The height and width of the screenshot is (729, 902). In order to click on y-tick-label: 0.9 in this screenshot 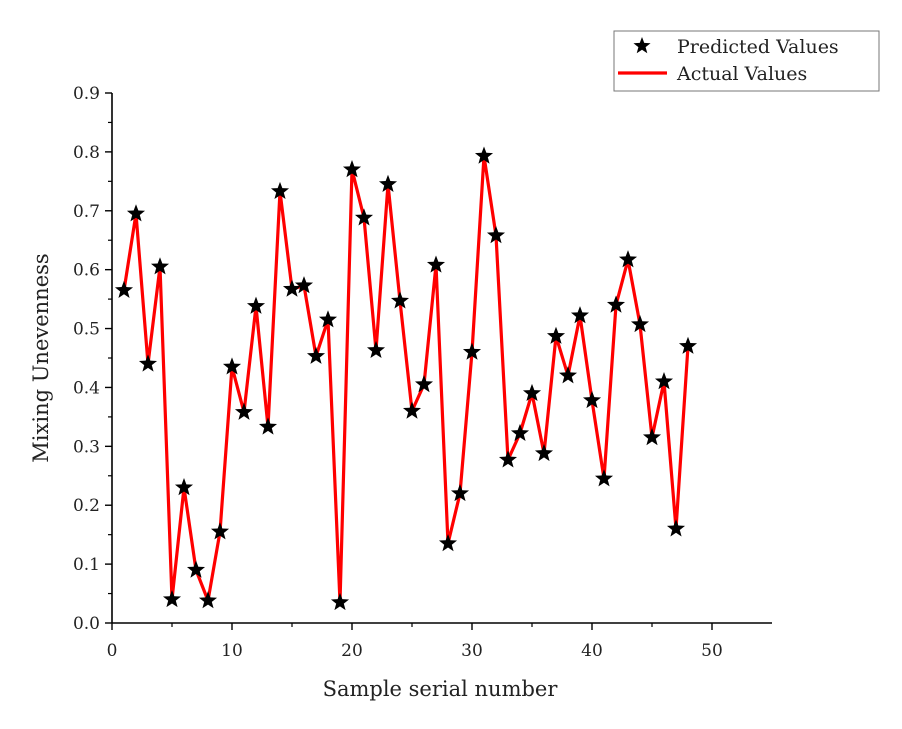, I will do `click(86, 94)`.